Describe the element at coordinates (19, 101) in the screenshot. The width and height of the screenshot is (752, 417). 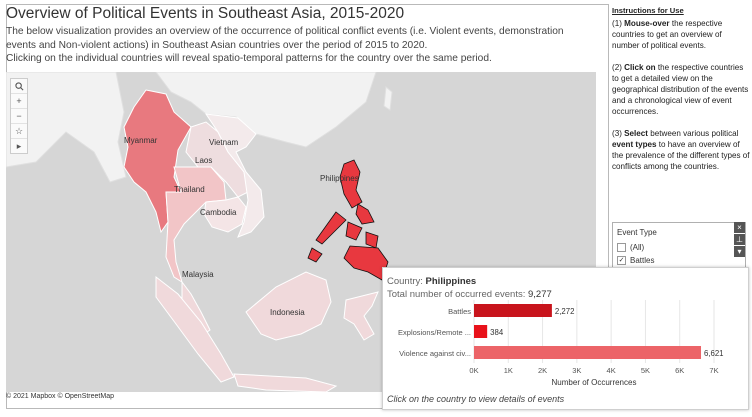
I see `zoom-in-icon: +` at that location.